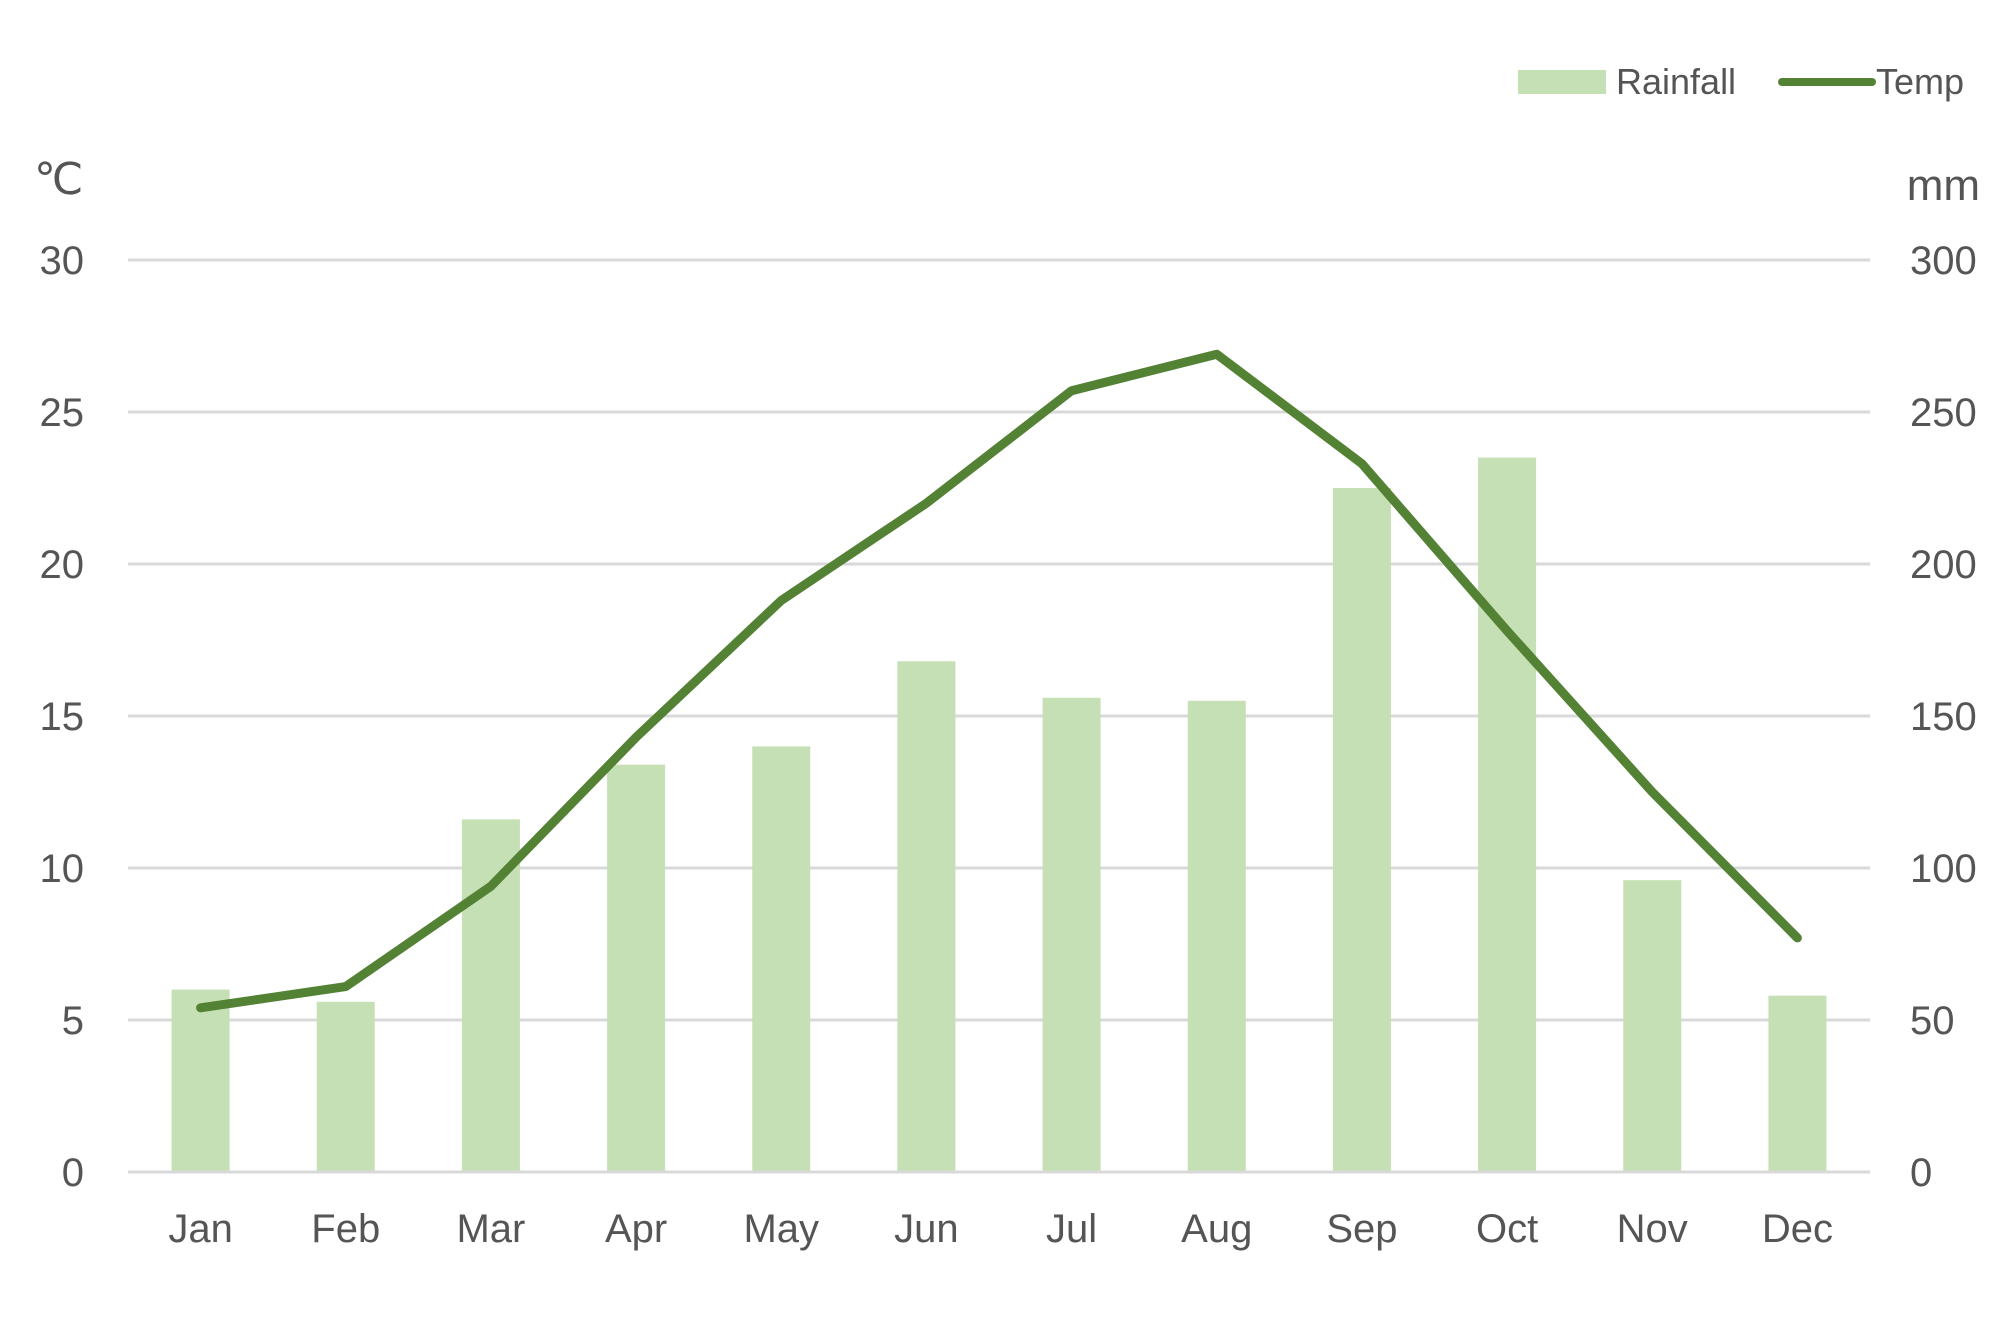 The image size is (2012, 1320). I want to click on x-axis-tick-label: Jul, so click(1071, 1229).